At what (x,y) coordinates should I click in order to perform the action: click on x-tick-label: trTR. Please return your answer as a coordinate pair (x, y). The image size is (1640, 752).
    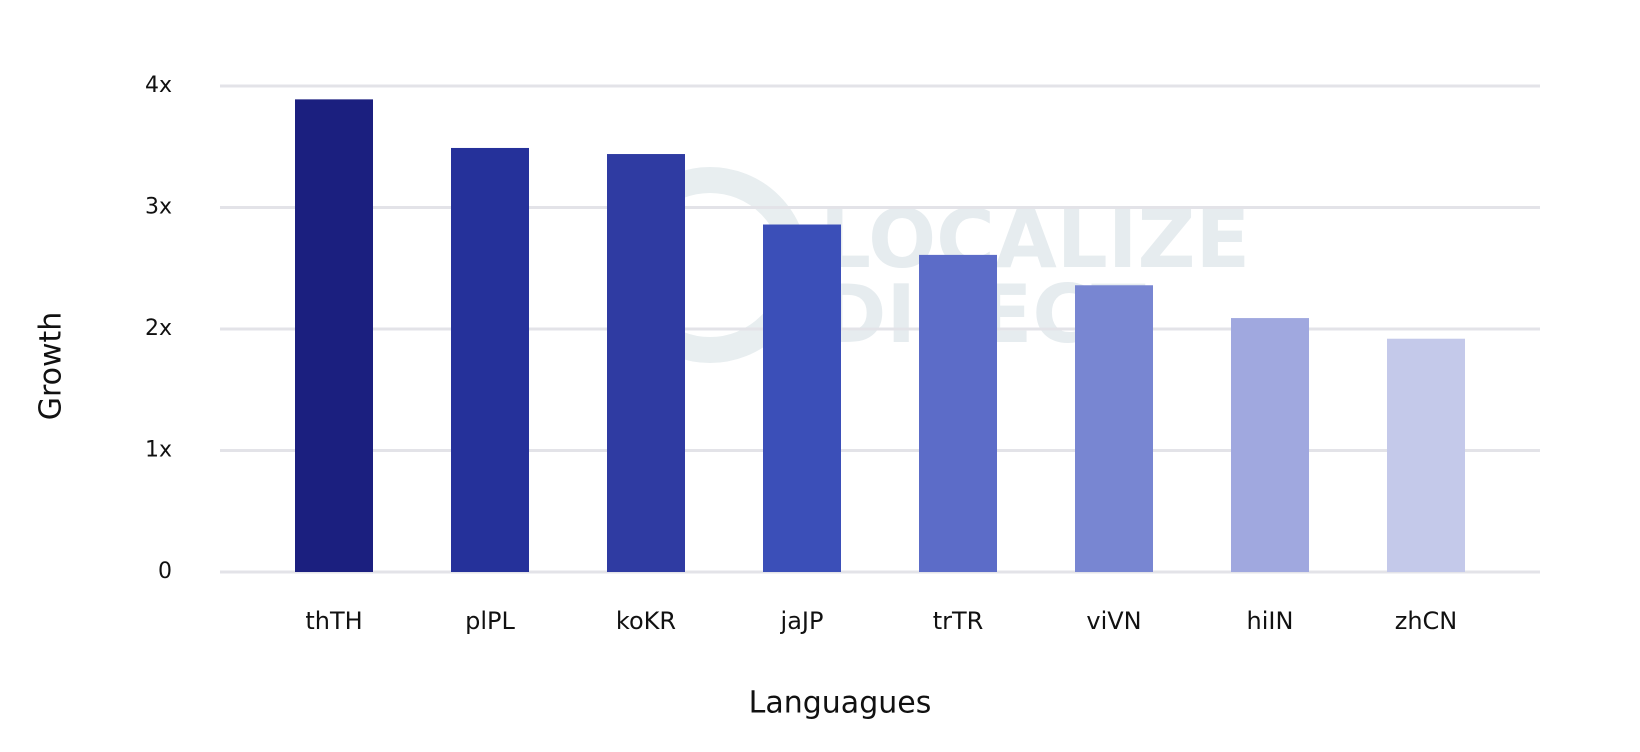
    Looking at the image, I should click on (958, 621).